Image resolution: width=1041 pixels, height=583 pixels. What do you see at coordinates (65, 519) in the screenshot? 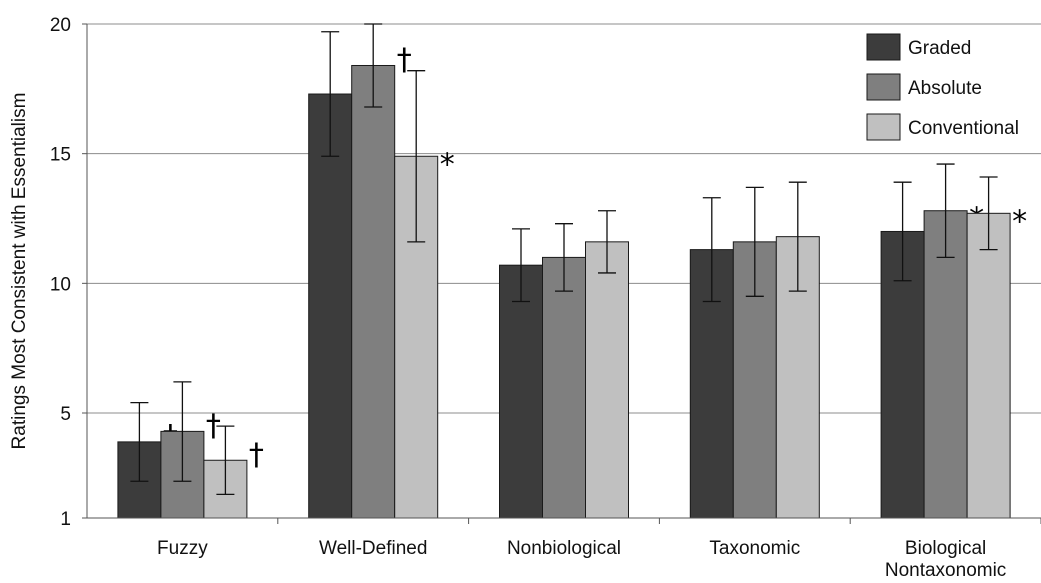
I see `y-tick-label: 1` at bounding box center [65, 519].